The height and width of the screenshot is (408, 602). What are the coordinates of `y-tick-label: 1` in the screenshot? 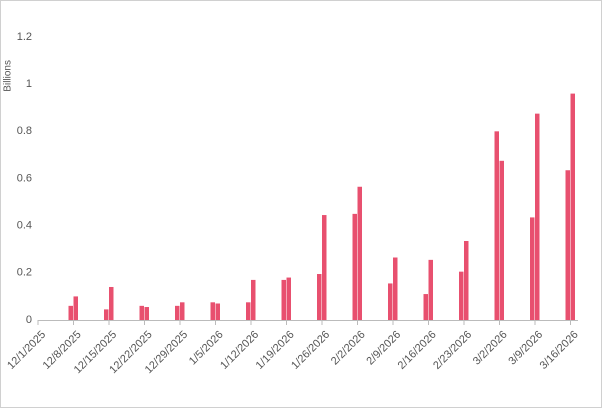 It's located at (29, 84).